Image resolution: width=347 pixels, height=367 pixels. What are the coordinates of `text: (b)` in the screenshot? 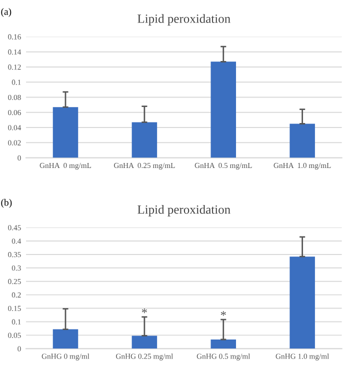 It's located at (6, 203).